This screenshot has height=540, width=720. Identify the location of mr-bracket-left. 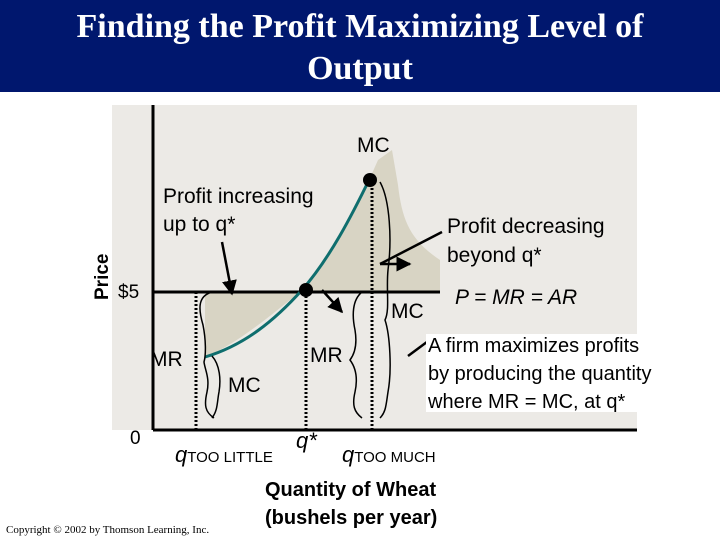
(207, 355).